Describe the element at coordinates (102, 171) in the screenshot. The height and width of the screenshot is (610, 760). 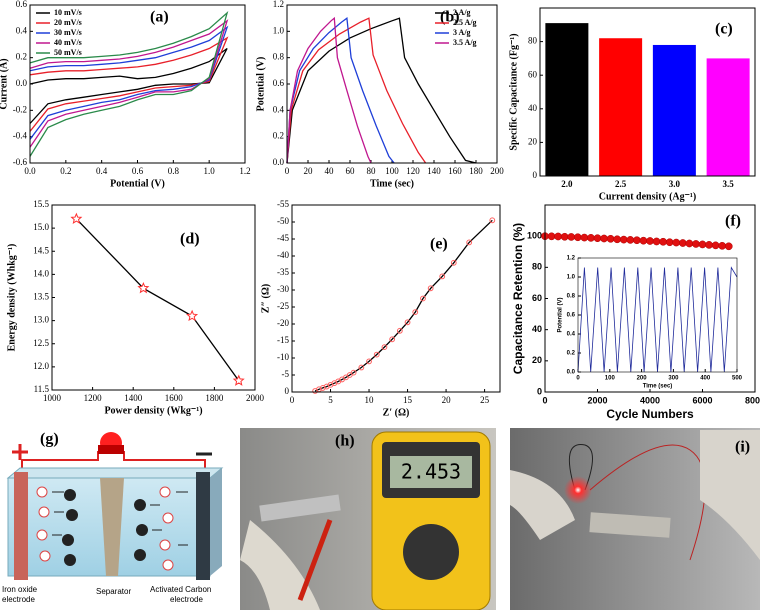
I see `x-tick-label: 0.4` at that location.